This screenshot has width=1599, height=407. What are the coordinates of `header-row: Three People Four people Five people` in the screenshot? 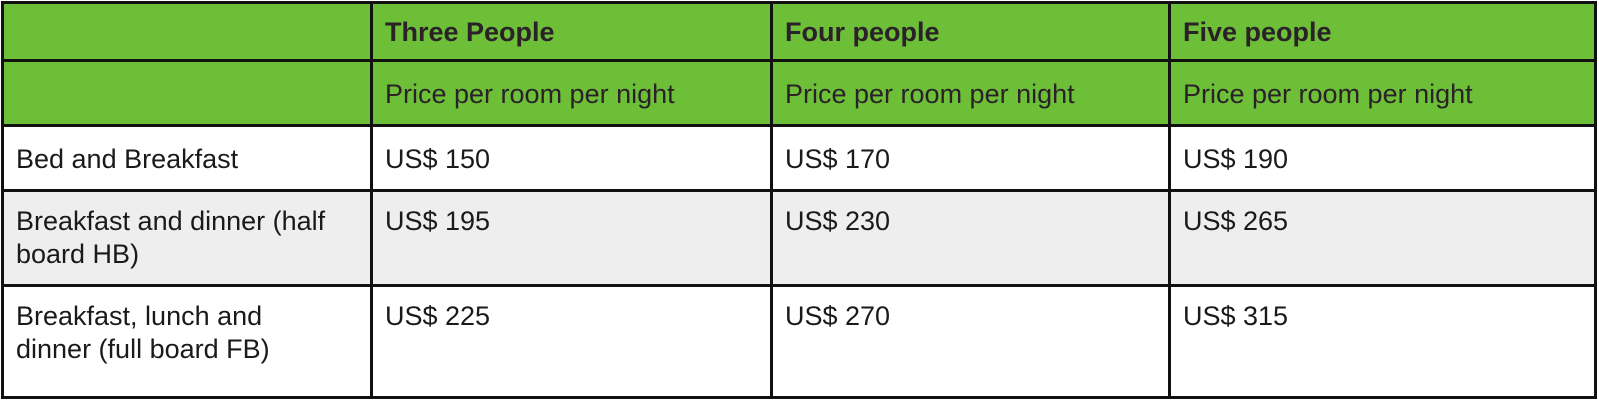 It's located at (799, 31).